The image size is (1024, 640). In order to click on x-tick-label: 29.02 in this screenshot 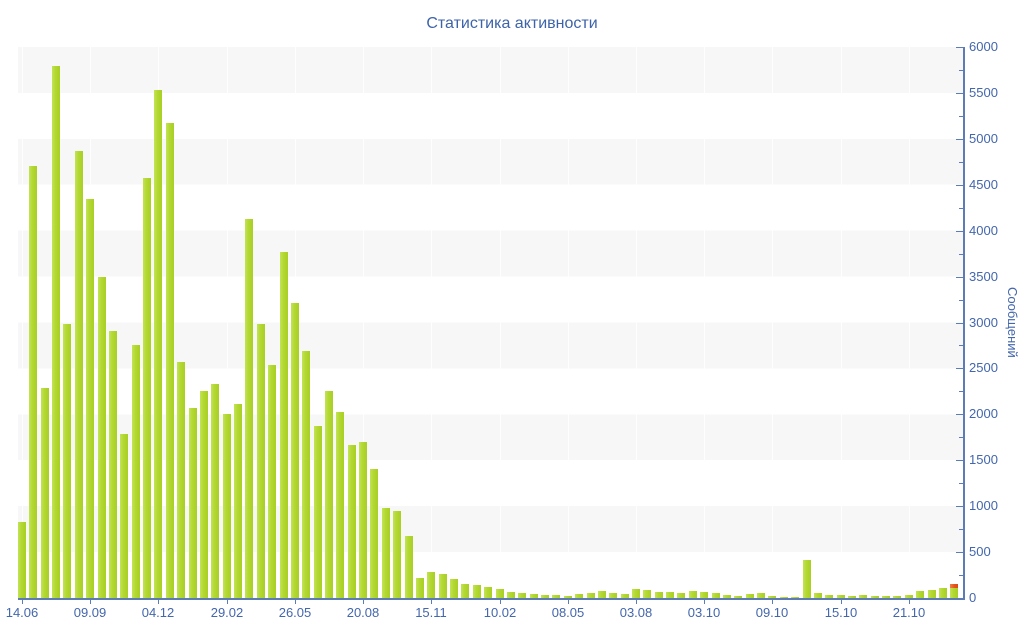, I will do `click(227, 612)`.